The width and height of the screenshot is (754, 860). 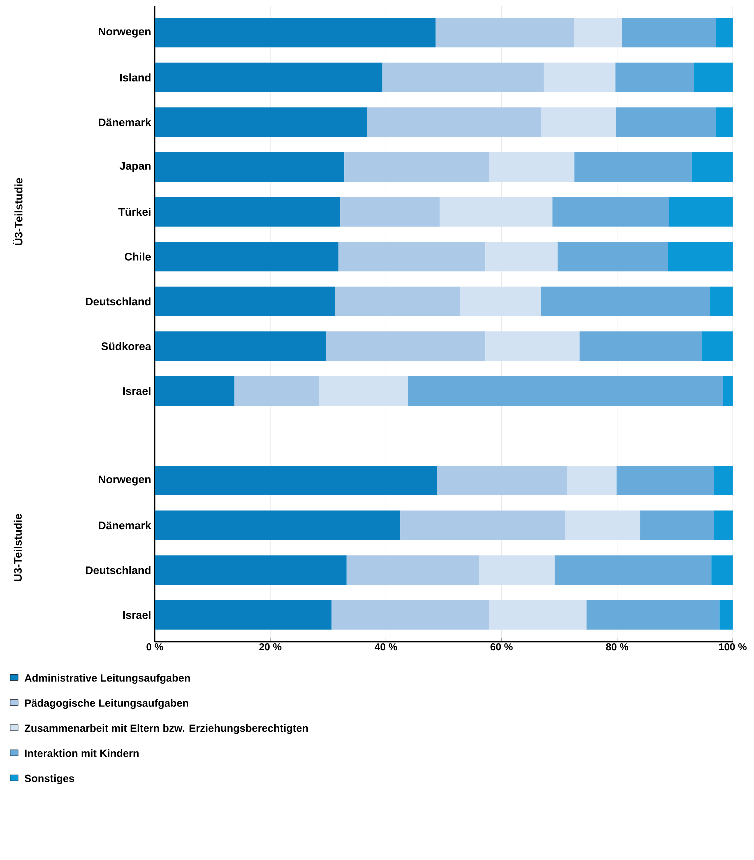 What do you see at coordinates (166, 729) in the screenshot?
I see `legend-label: Zusammenarbeit mit Eltern bzw. Erziehungsberechtigten` at bounding box center [166, 729].